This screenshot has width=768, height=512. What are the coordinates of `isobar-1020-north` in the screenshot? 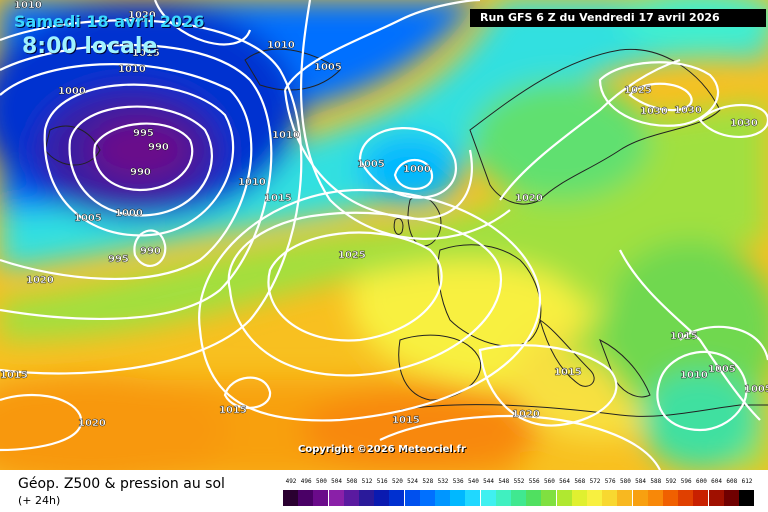 It's located at (202, 23).